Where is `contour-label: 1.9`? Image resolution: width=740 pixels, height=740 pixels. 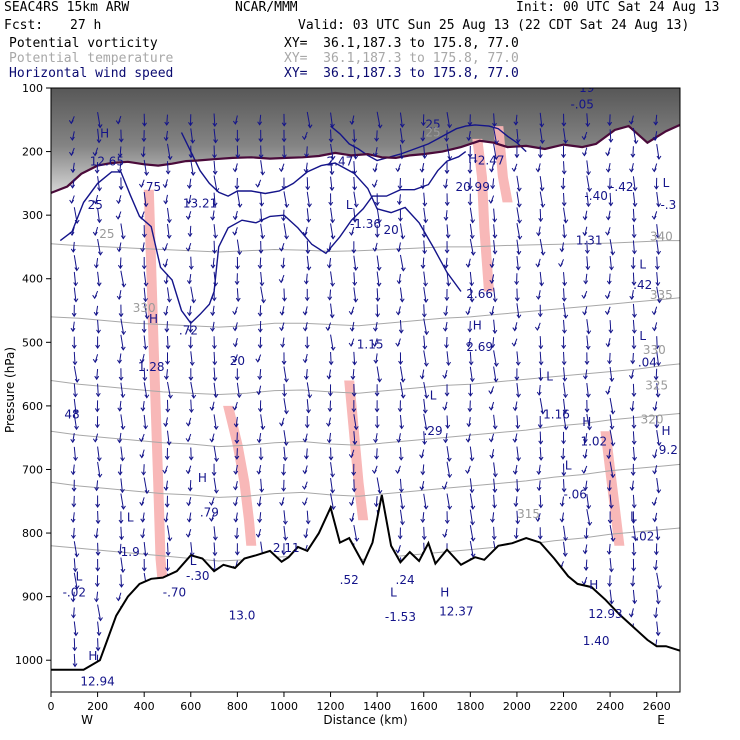 contour-label: 1.9 is located at coordinates (130, 552).